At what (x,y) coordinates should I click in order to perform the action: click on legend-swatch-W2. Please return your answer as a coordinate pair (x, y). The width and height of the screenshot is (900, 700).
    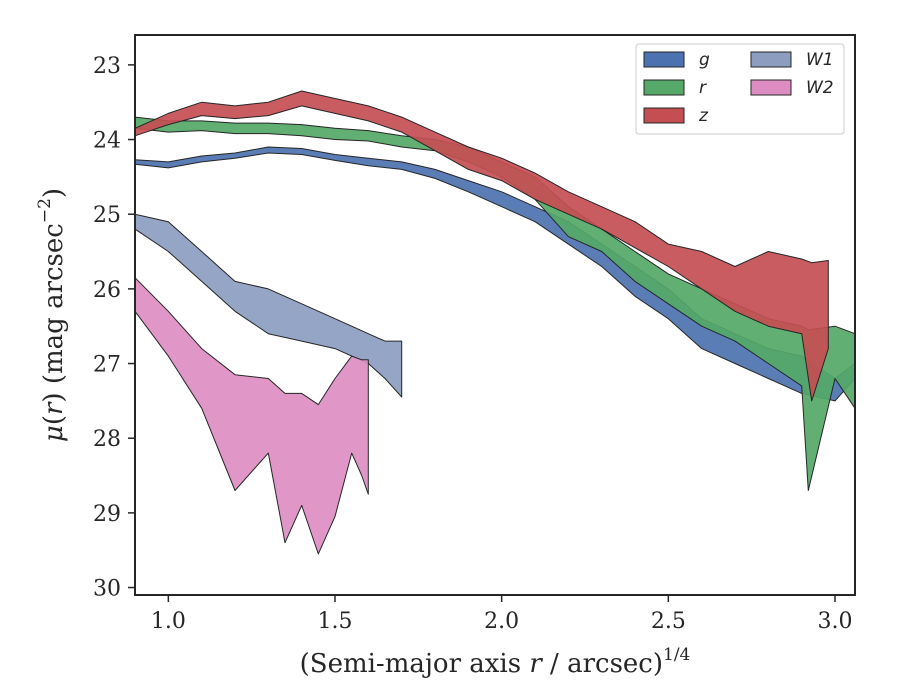
    Looking at the image, I should click on (771, 87).